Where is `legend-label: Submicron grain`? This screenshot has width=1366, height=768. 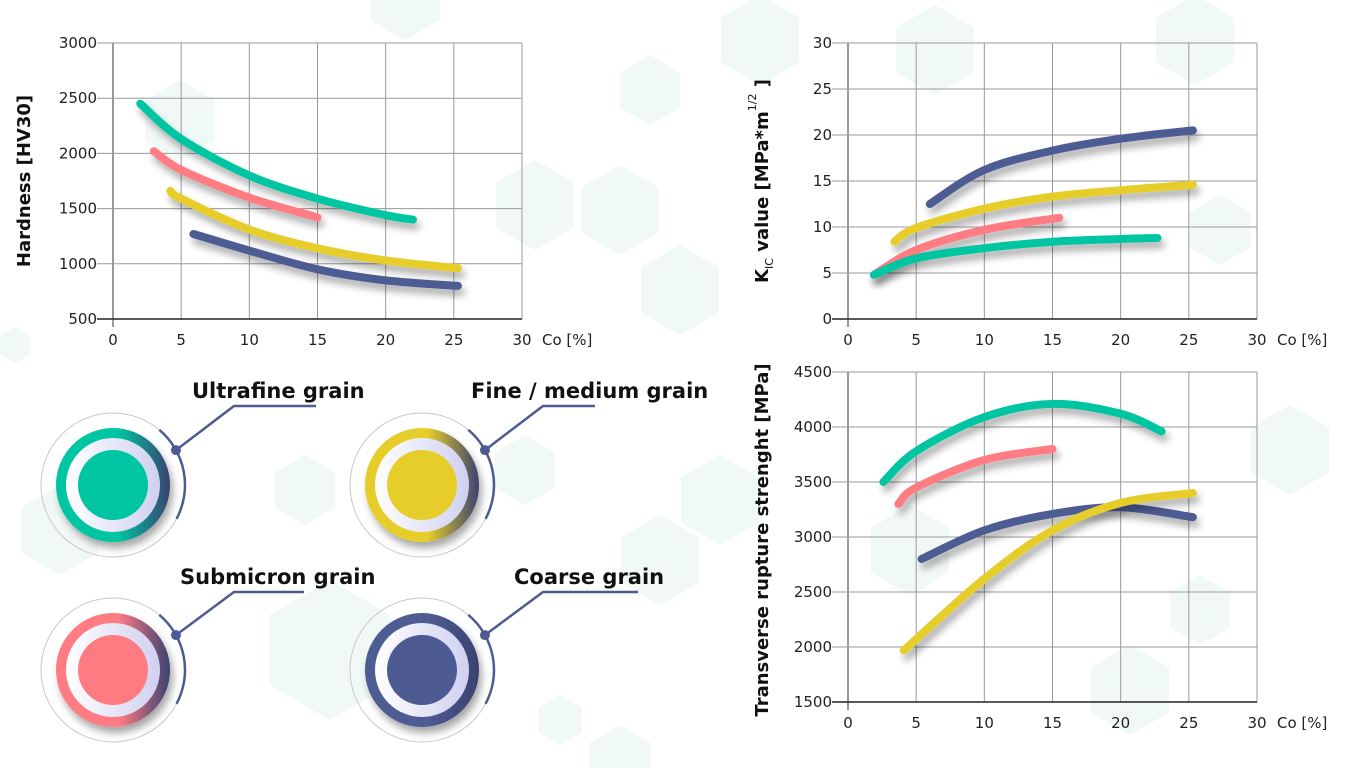 legend-label: Submicron grain is located at coordinates (277, 577).